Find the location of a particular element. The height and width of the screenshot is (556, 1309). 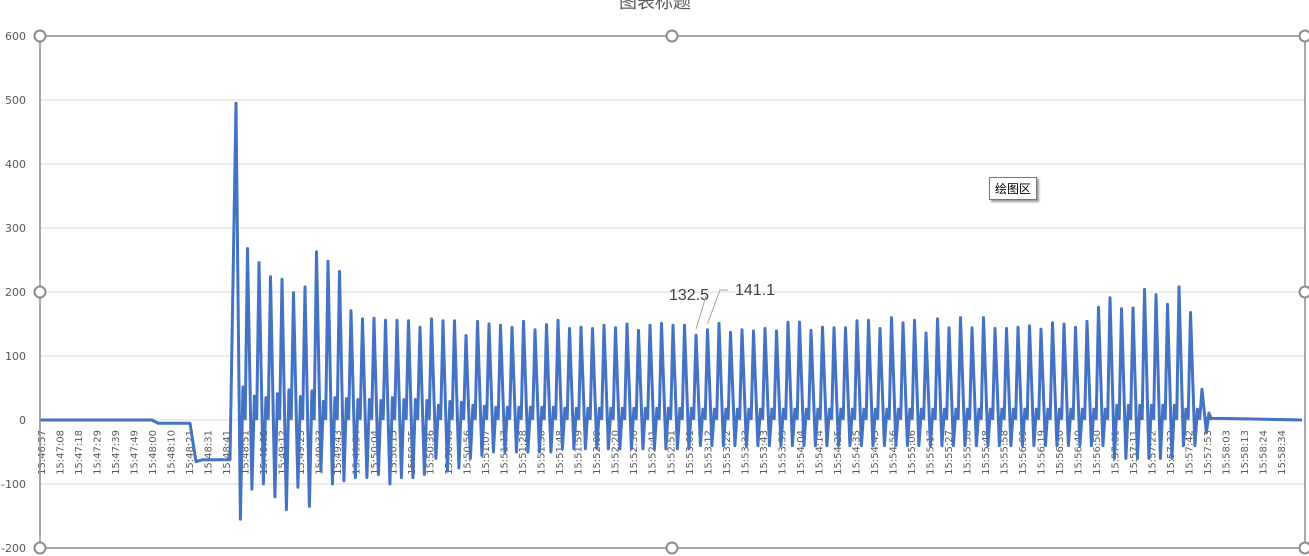

x-tick-label: 15:47:08 is located at coordinates (61, 452).